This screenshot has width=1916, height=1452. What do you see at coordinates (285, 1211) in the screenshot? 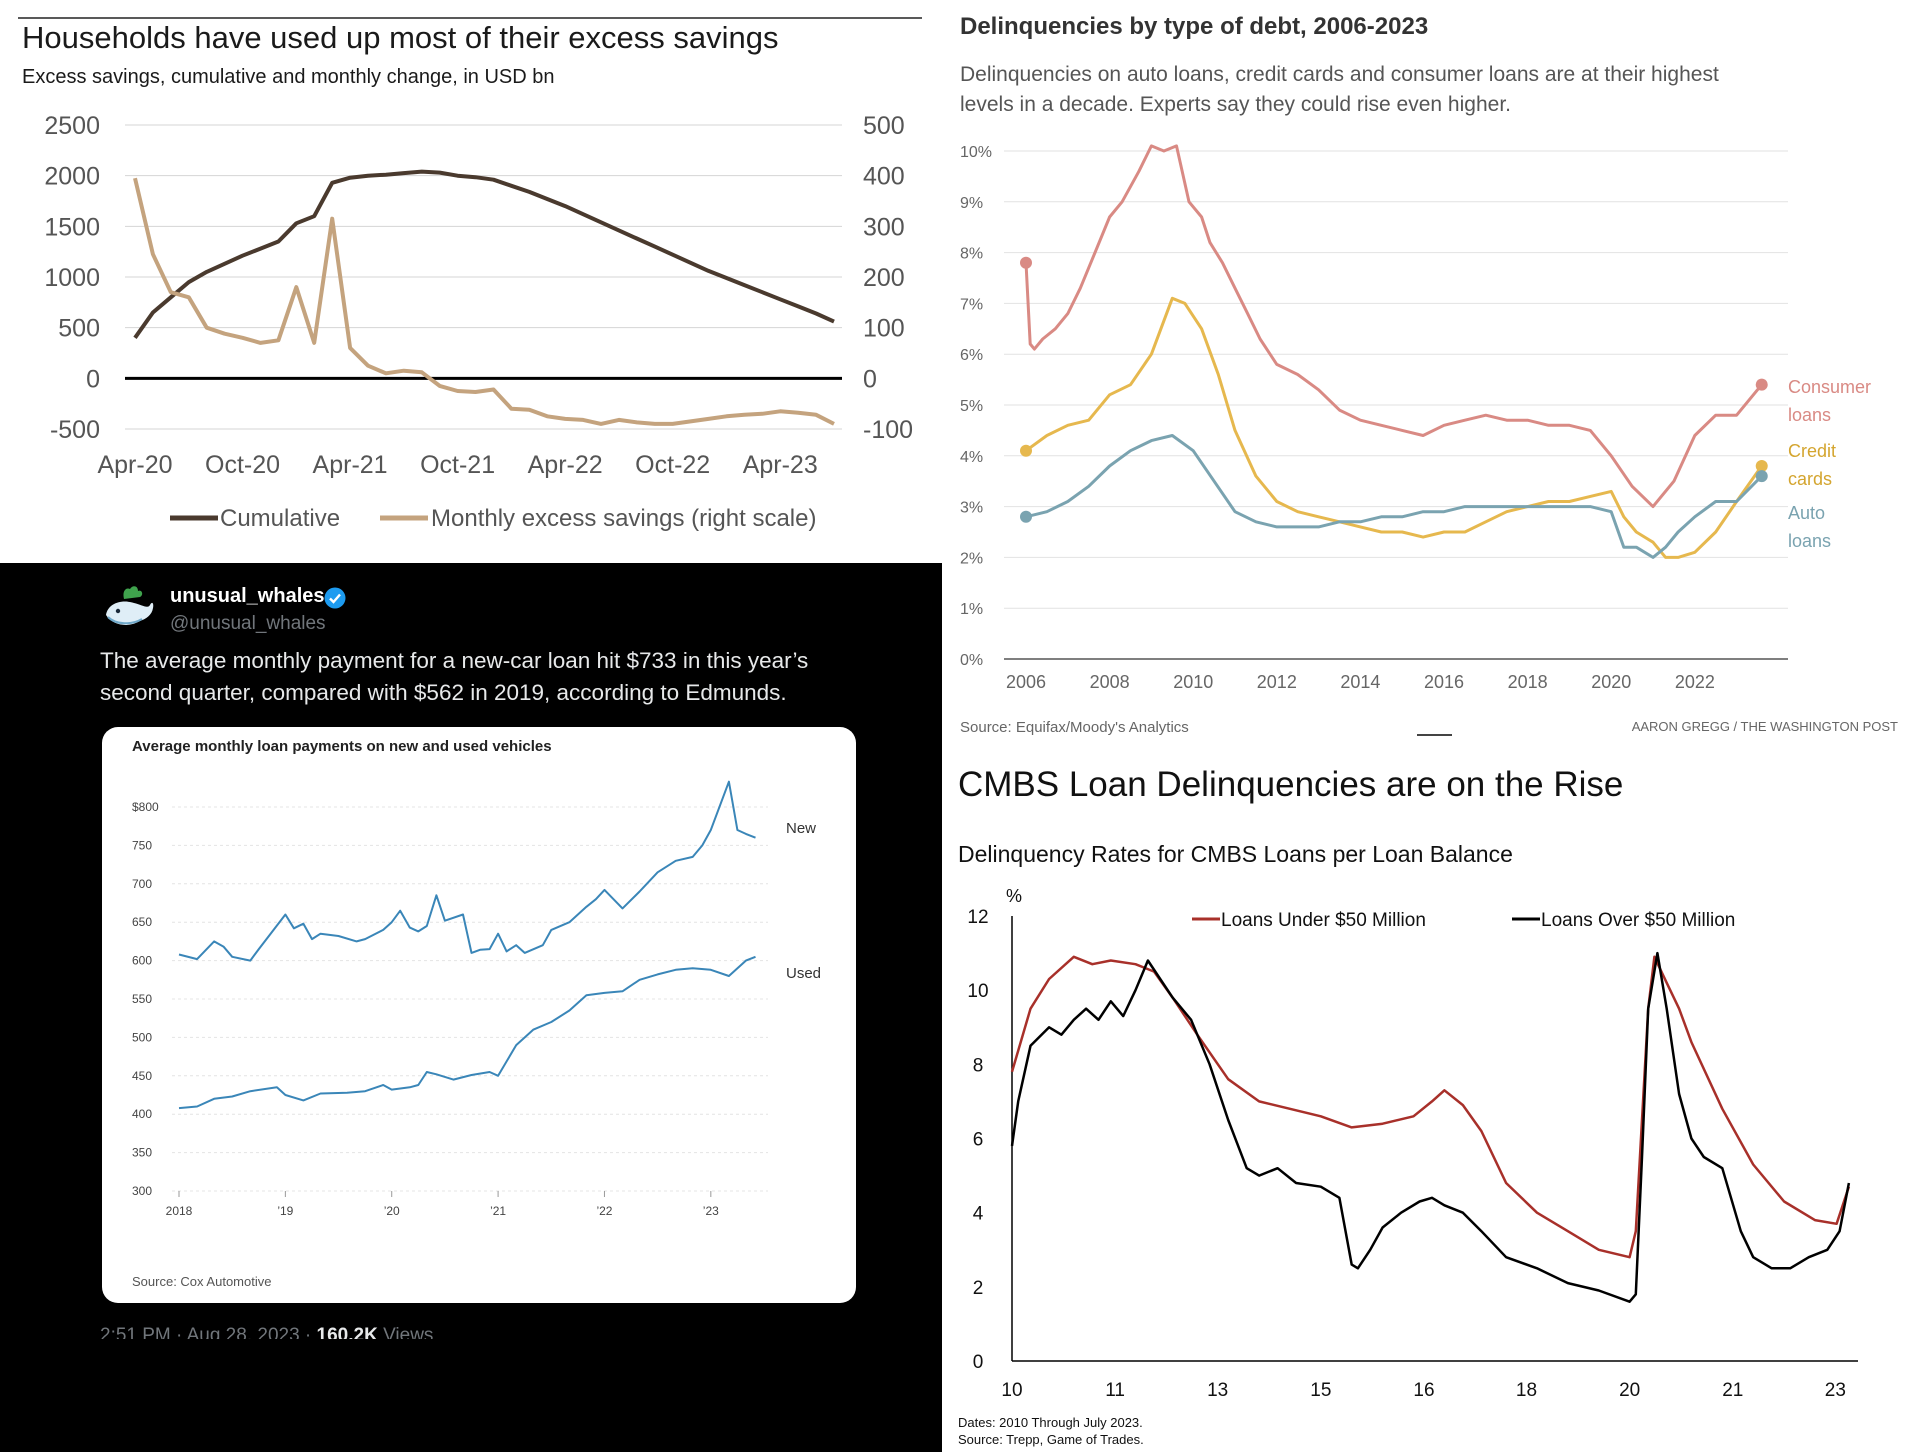
I see `x-tick-label: ’19` at bounding box center [285, 1211].